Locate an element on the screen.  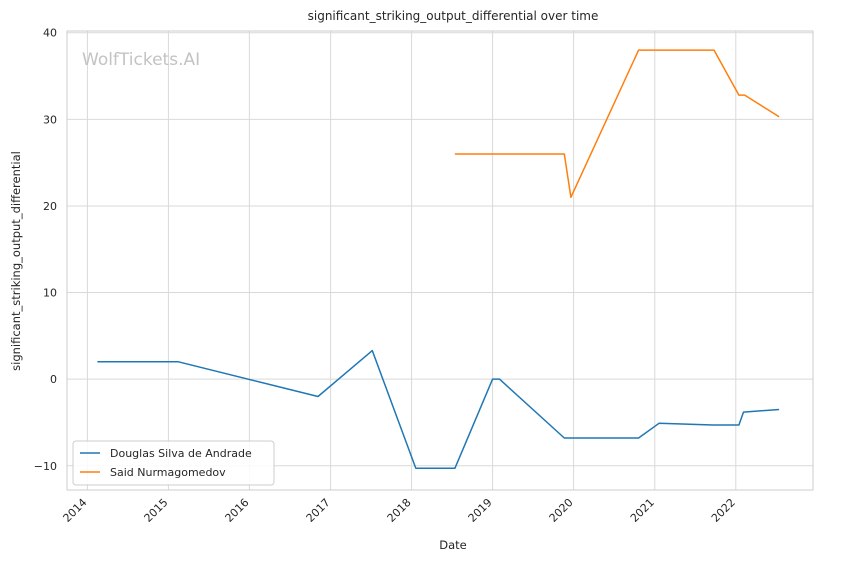
x-tick-label: 2017 is located at coordinates (318, 510).